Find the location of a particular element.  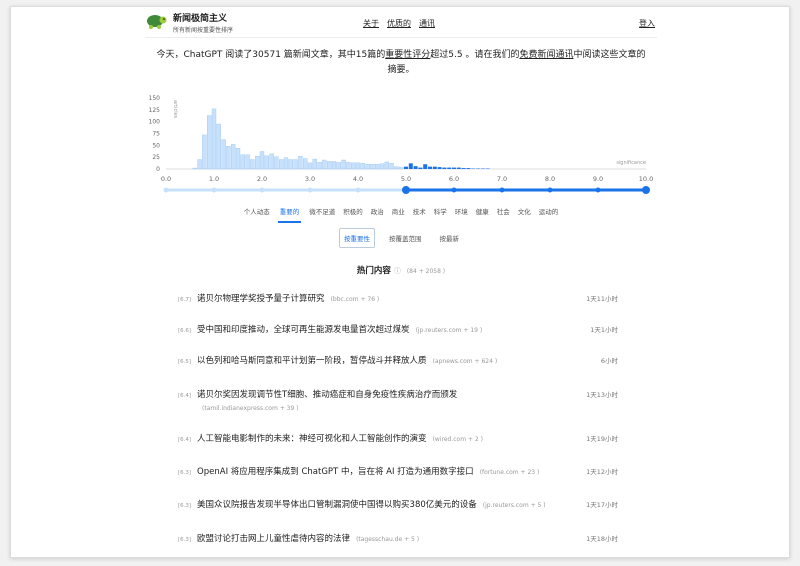

article-source: (tamil.indianexpress.com + 39 ) is located at coordinates (250, 408).